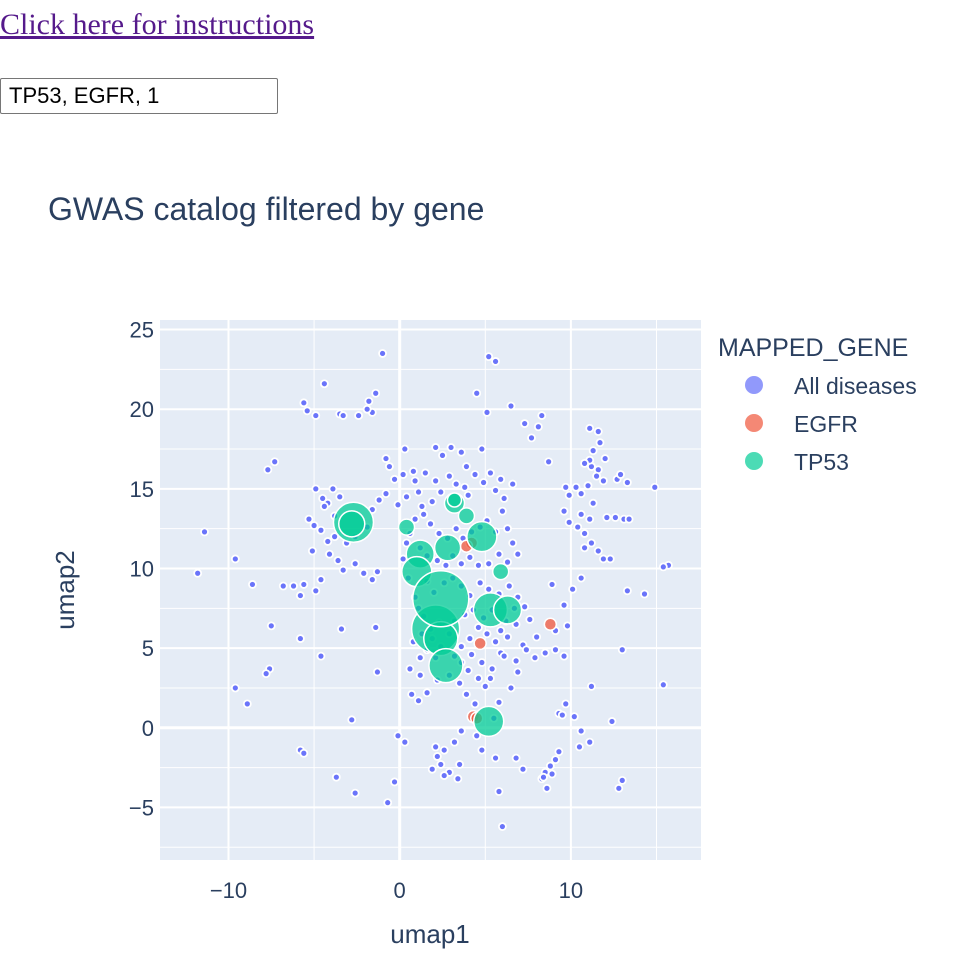 The width and height of the screenshot is (964, 966). I want to click on egfr-point, so click(480, 643).